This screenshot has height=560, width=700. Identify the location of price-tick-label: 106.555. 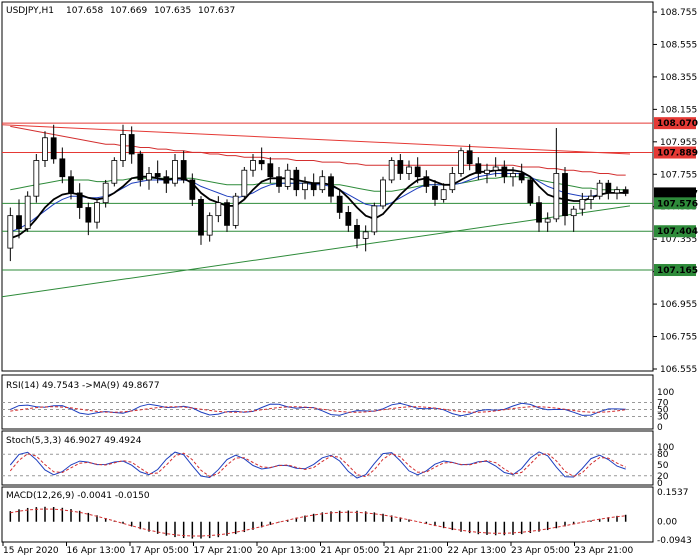
(678, 370).